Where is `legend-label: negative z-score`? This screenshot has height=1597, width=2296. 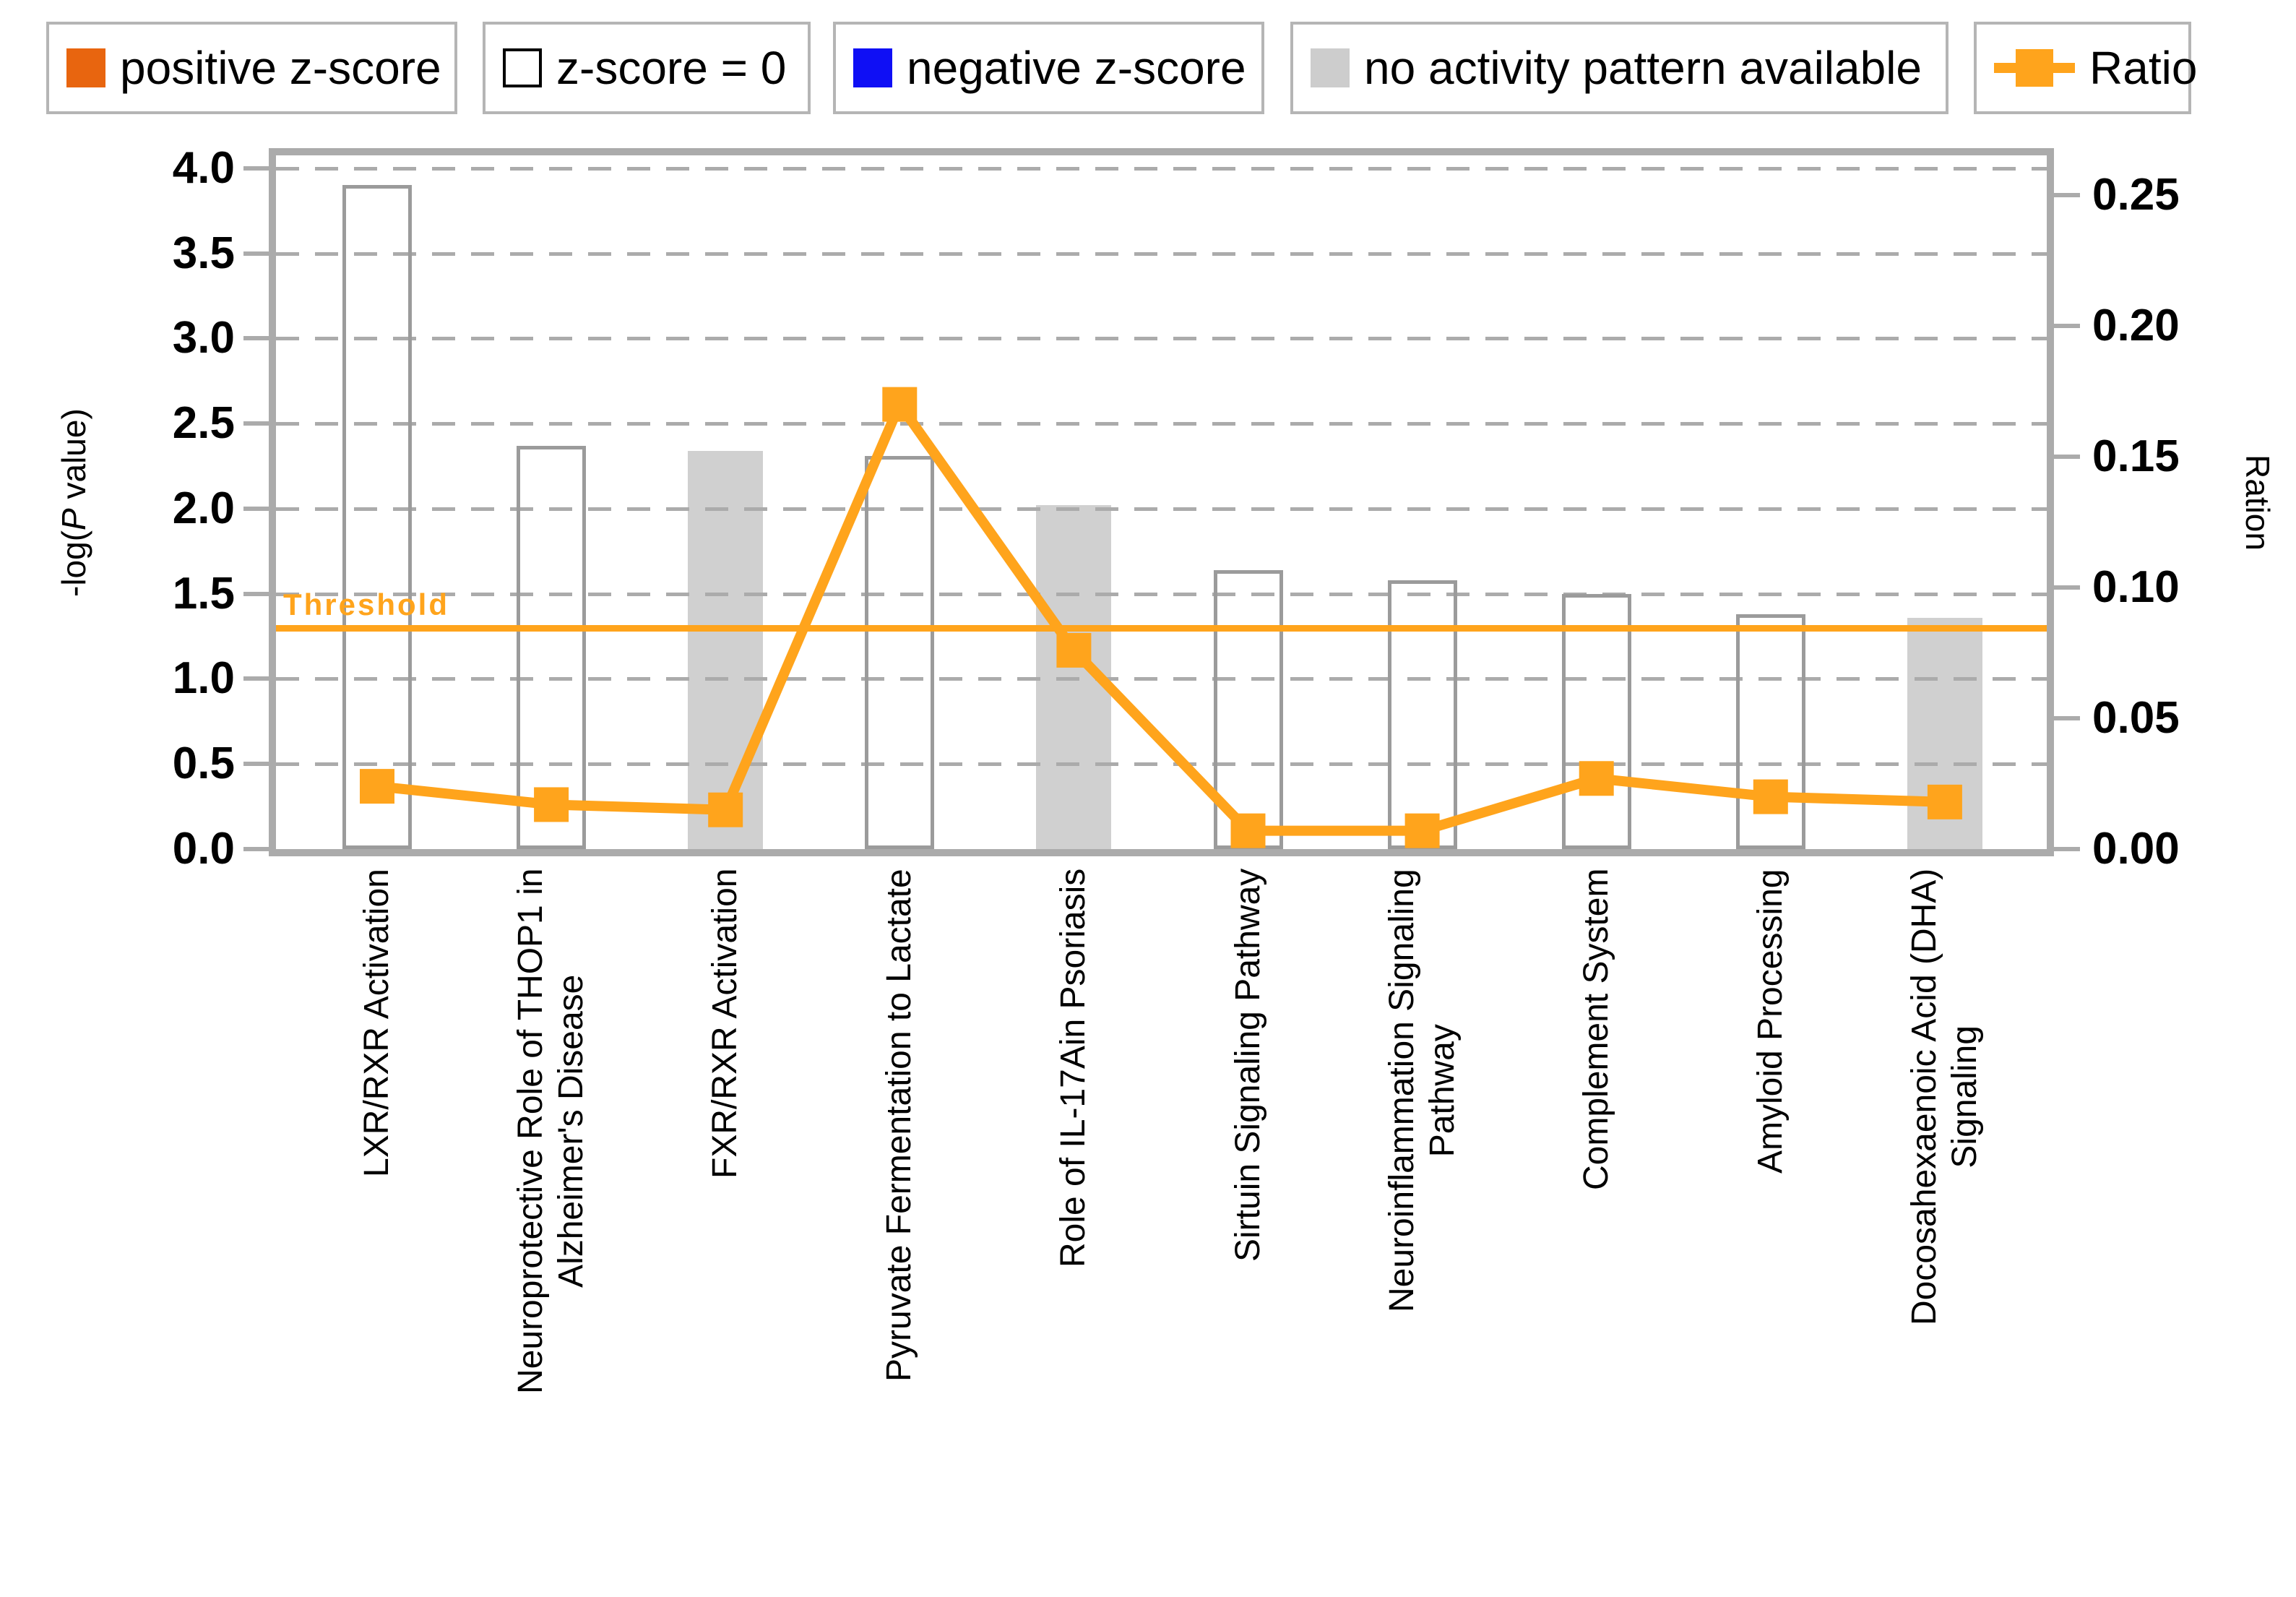 legend-label: negative z-score is located at coordinates (1076, 68).